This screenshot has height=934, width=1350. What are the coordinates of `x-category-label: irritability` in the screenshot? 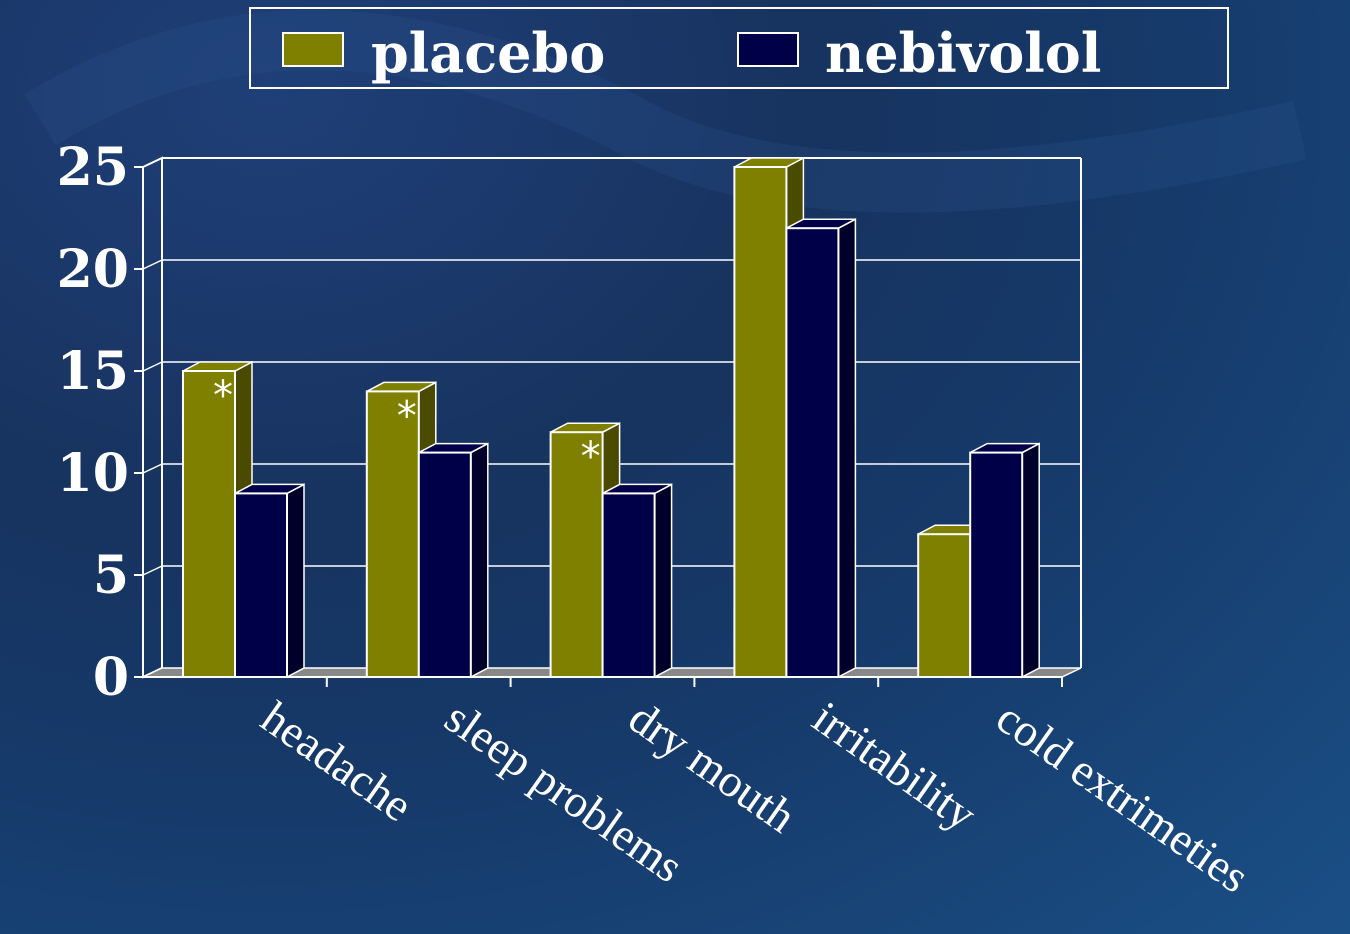 It's located at (895, 765).